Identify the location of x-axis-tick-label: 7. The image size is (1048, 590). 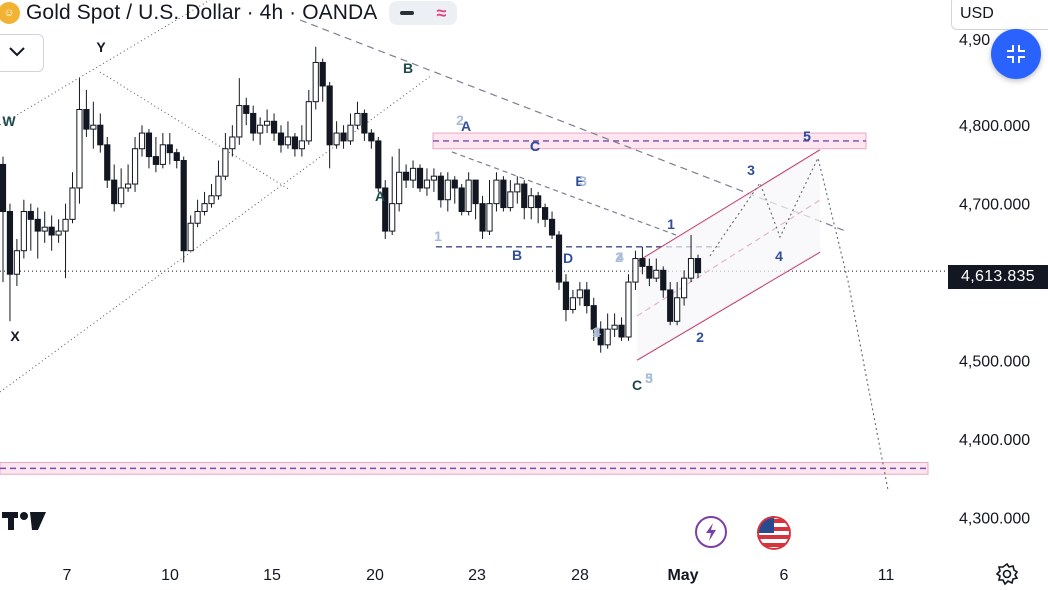
(67, 575).